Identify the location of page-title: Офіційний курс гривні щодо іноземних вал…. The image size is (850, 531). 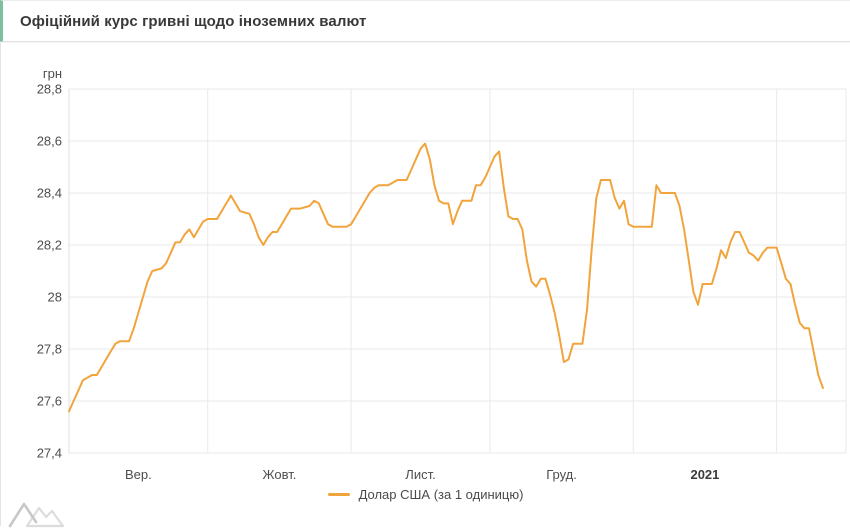
(193, 21).